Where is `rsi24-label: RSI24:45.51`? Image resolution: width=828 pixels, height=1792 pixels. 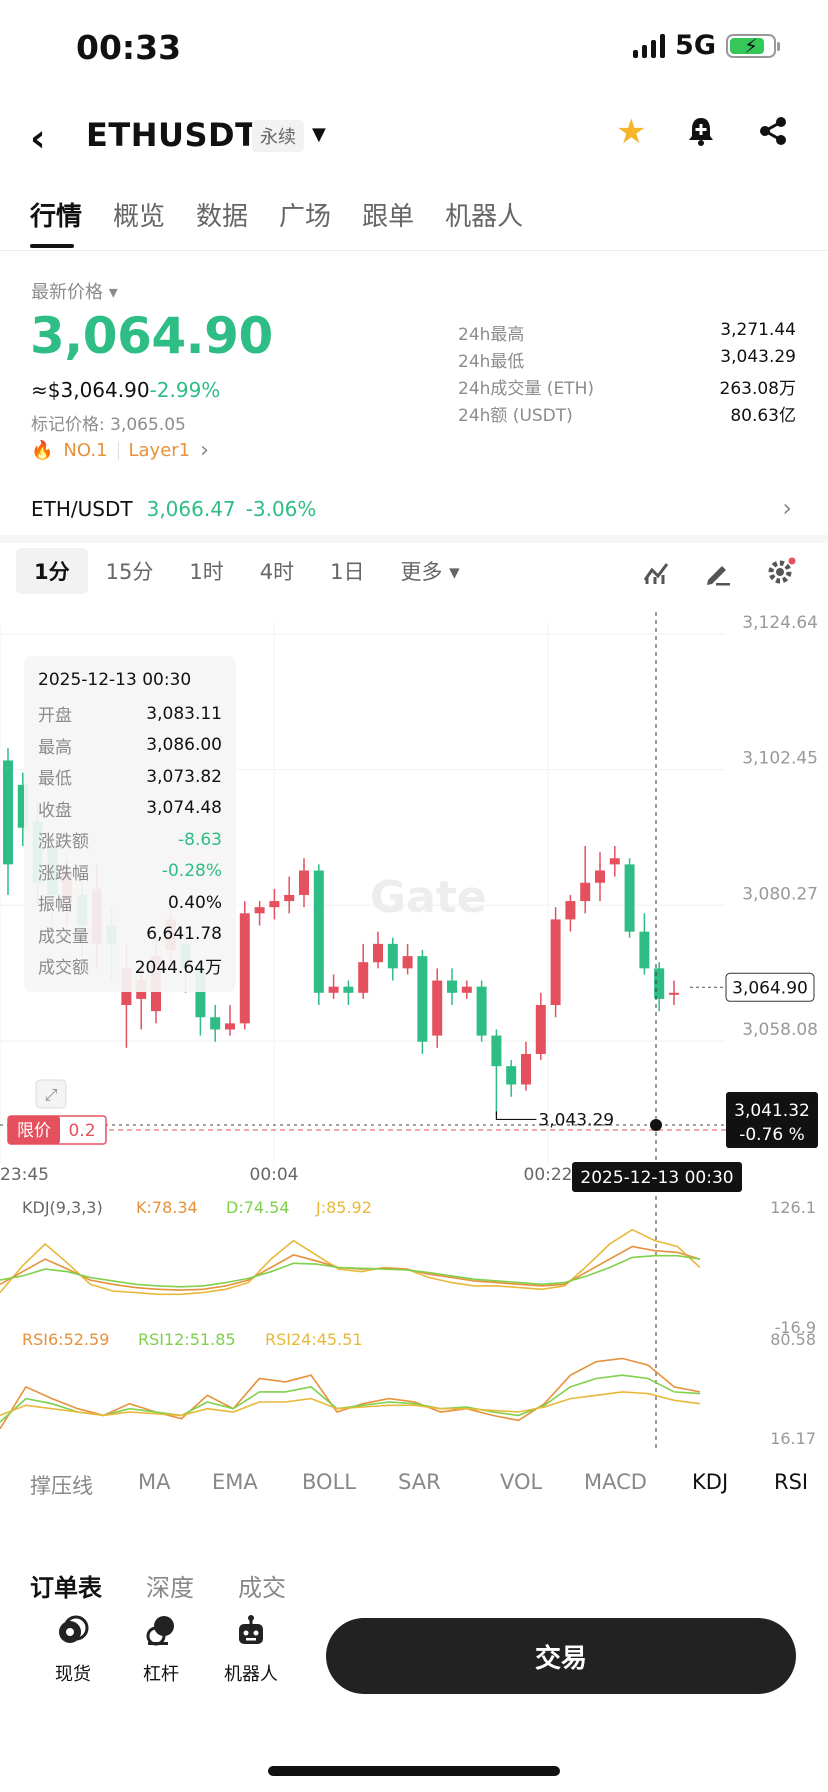
rsi24-label: RSI24:45.51 is located at coordinates (314, 1339).